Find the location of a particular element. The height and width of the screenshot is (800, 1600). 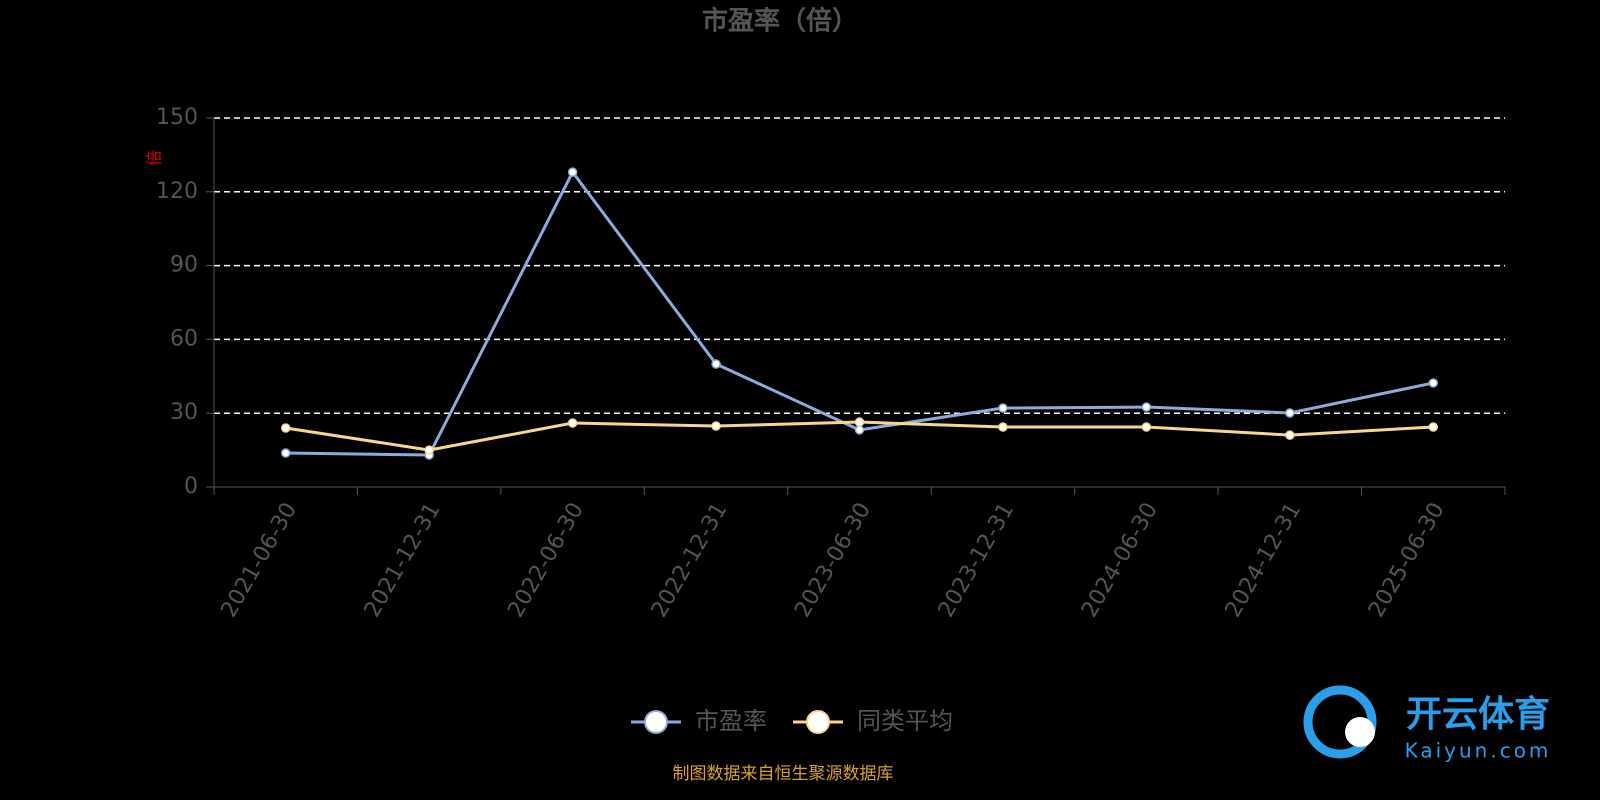

x-tick-label: 2025-06-30 is located at coordinates (1407, 560).